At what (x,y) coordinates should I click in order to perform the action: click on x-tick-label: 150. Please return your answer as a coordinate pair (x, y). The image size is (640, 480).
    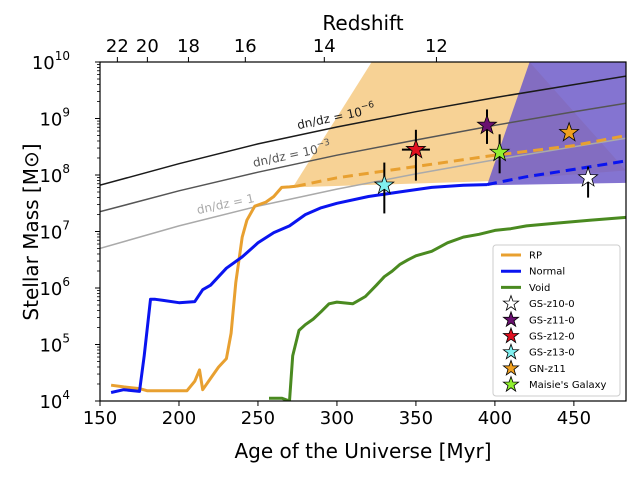
    Looking at the image, I should click on (100, 418).